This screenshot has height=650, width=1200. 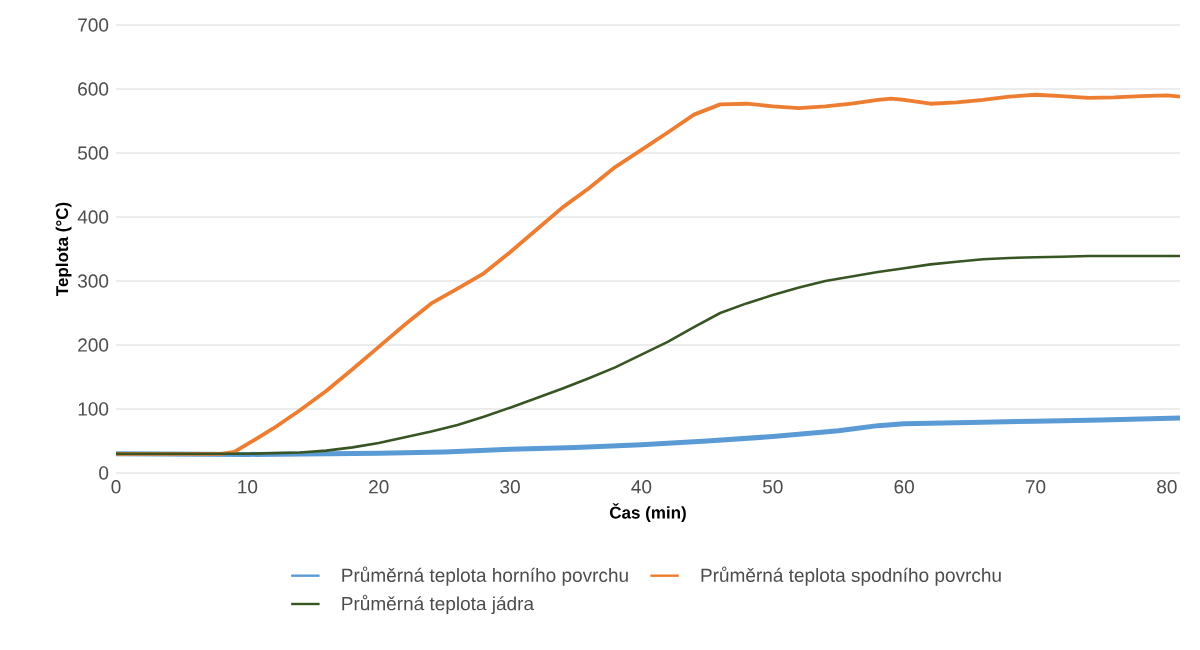 What do you see at coordinates (104, 473) in the screenshot?
I see `y-tick-label: 0` at bounding box center [104, 473].